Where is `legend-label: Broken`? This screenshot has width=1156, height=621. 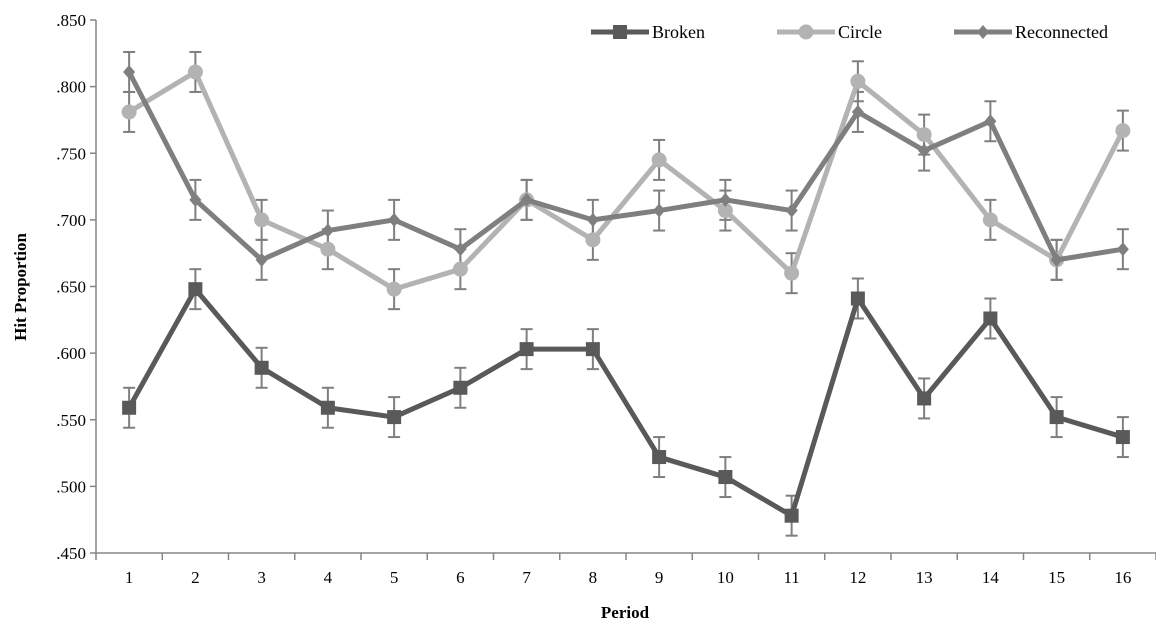 legend-label: Broken is located at coordinates (678, 32).